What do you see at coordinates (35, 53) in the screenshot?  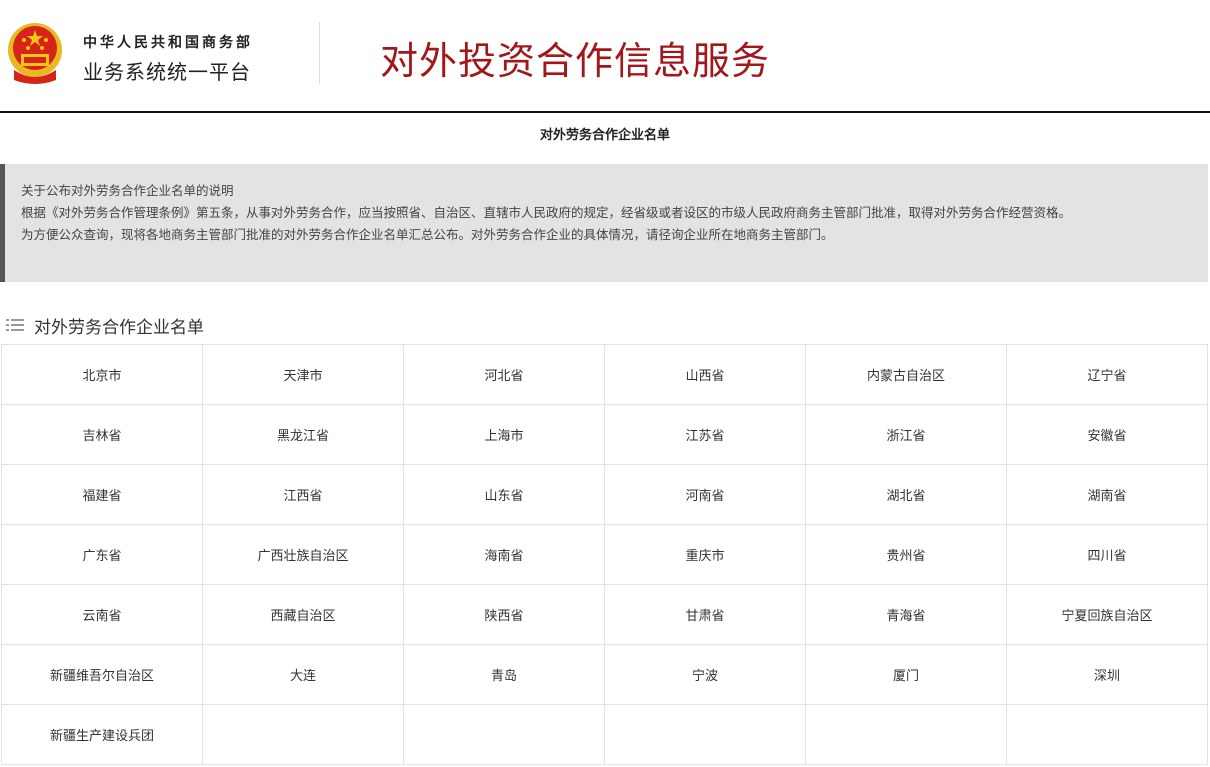 I see `national-emblem-logo` at bounding box center [35, 53].